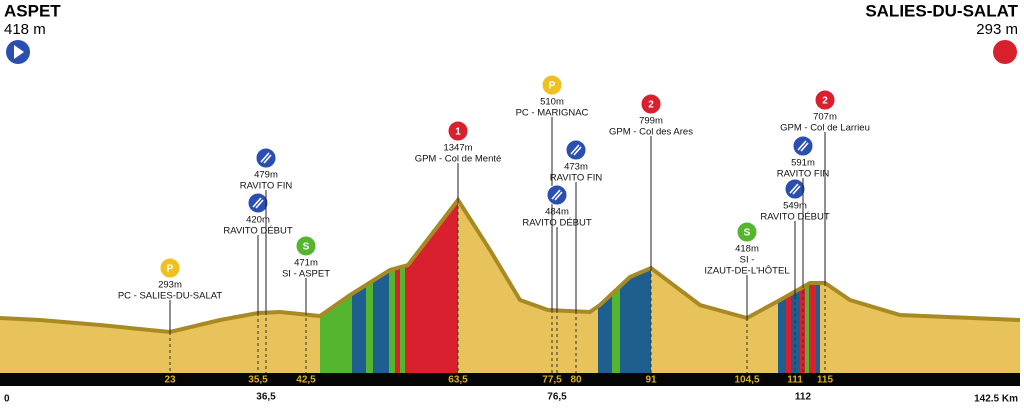 The image size is (1024, 414). Describe the element at coordinates (457, 148) in the screenshot. I see `point-alt: 1347m` at that location.